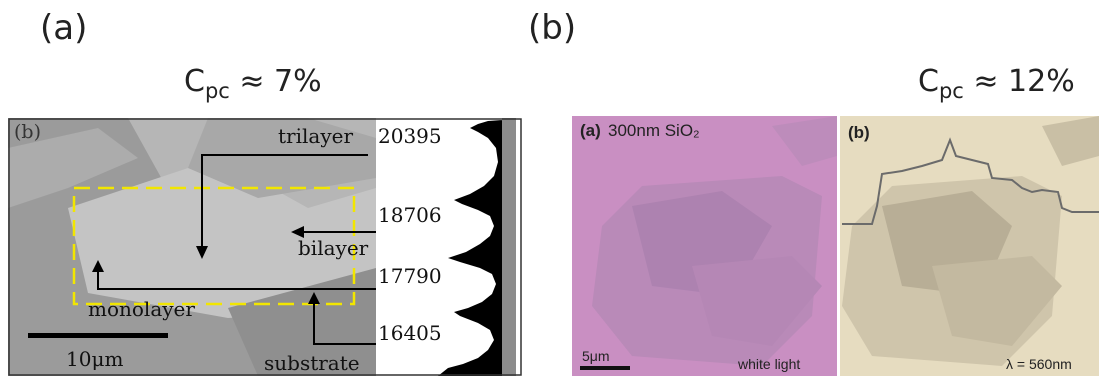 Image resolution: width=1105 pixels, height=376 pixels. Describe the element at coordinates (297, 232) in the screenshot. I see `bilayer-arrowhead` at that location.